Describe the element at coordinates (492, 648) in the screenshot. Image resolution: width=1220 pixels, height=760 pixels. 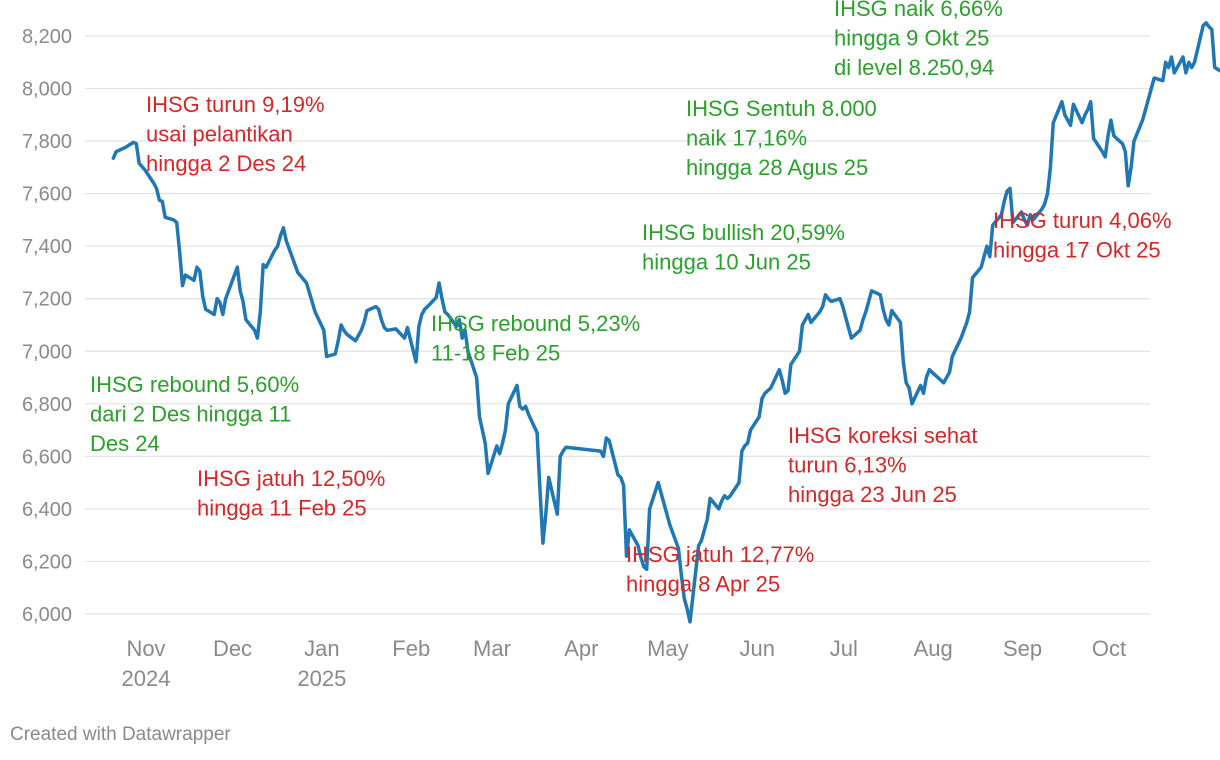
I see `x-tick-label: Mar` at that location.